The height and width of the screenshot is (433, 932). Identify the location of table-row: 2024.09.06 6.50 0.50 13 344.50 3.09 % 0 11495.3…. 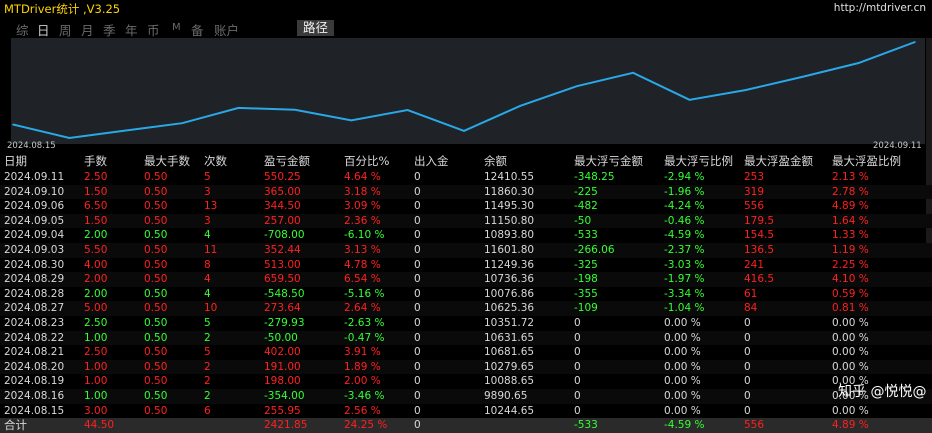
(466, 206).